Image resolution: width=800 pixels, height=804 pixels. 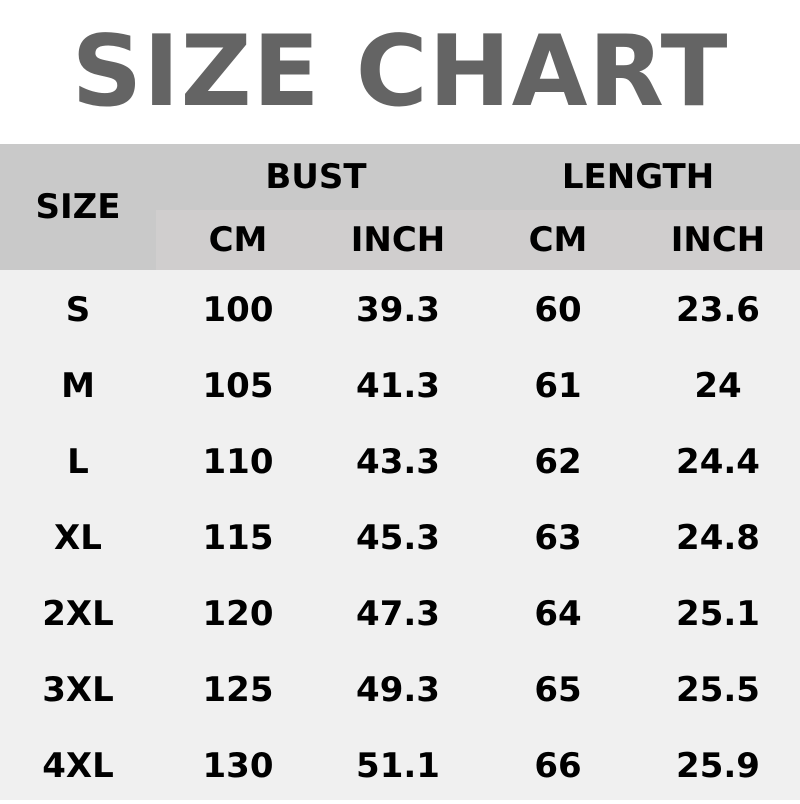 What do you see at coordinates (558, 462) in the screenshot?
I see `cell-length-cm: 62` at bounding box center [558, 462].